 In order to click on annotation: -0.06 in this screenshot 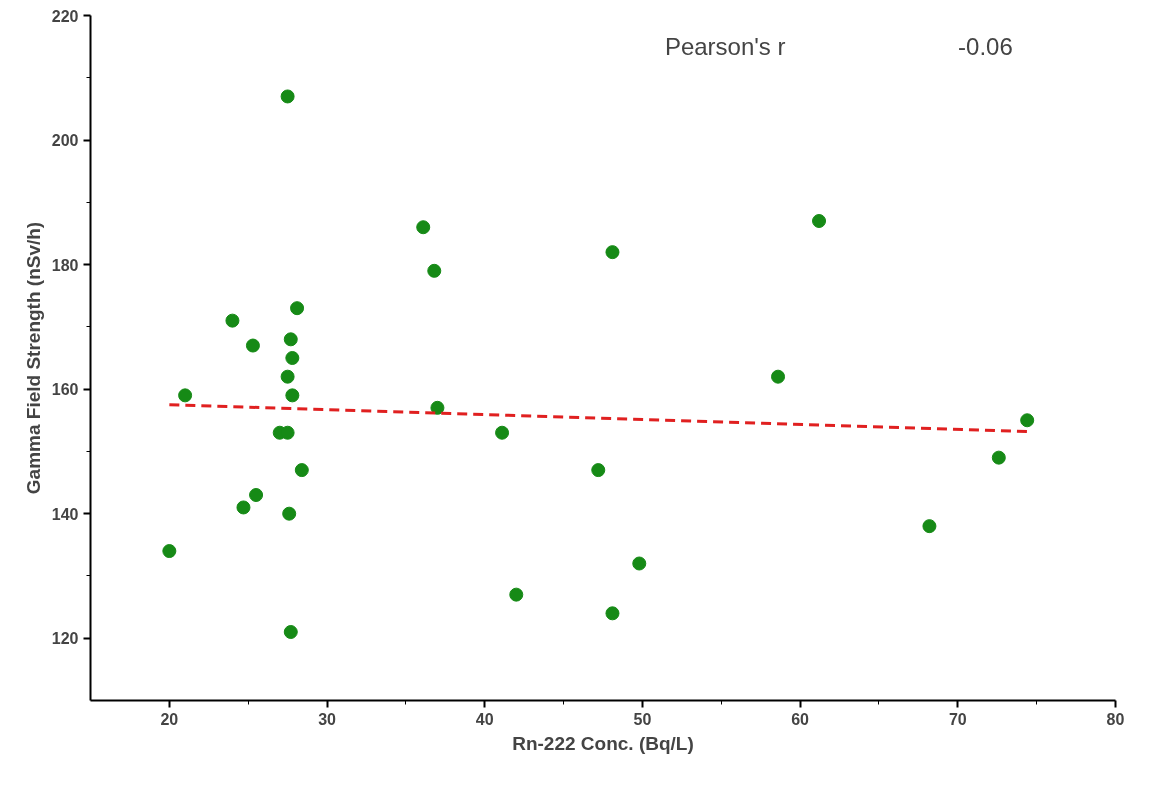, I will do `click(985, 47)`.